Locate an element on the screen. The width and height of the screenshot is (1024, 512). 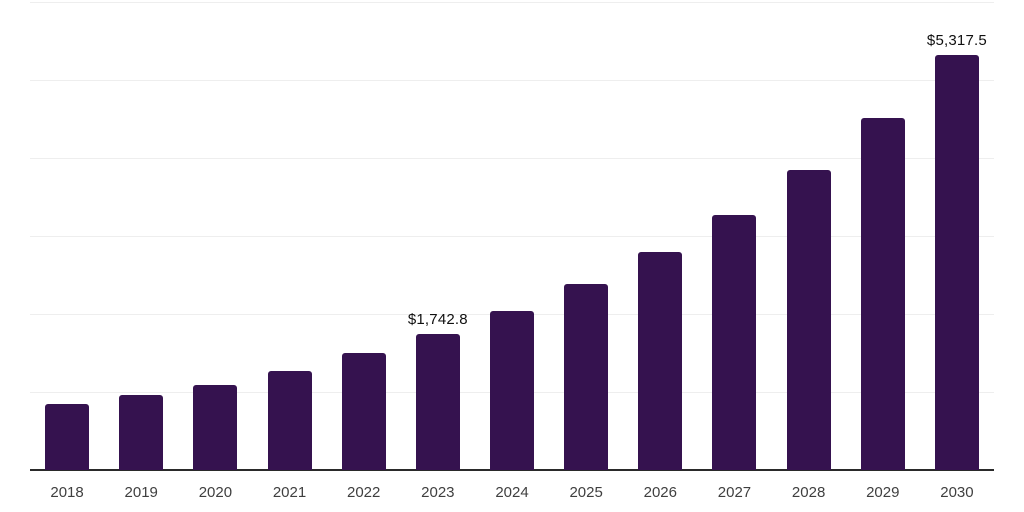
bar-2028 is located at coordinates (808, 320).